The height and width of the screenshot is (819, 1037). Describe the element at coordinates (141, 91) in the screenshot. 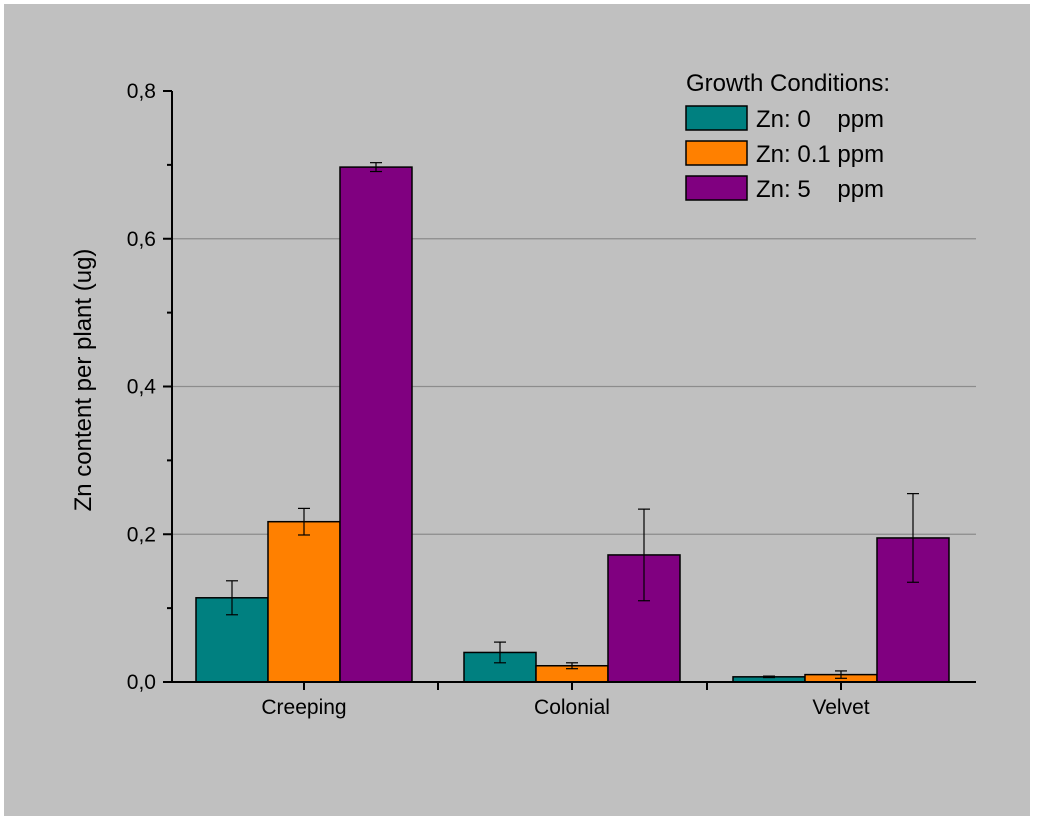

I see `y-tick-label: 0,8` at that location.